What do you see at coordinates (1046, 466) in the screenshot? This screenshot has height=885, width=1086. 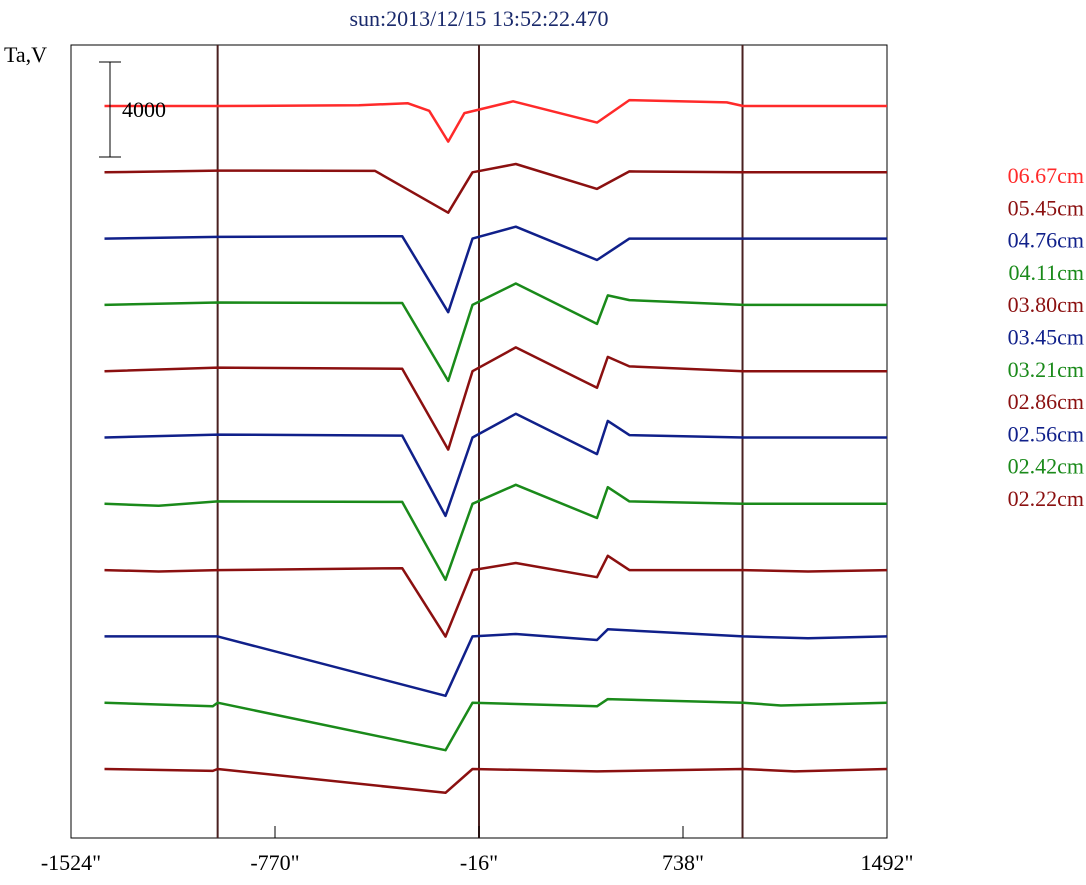 I see `legend-entry: 02.42cm` at bounding box center [1046, 466].